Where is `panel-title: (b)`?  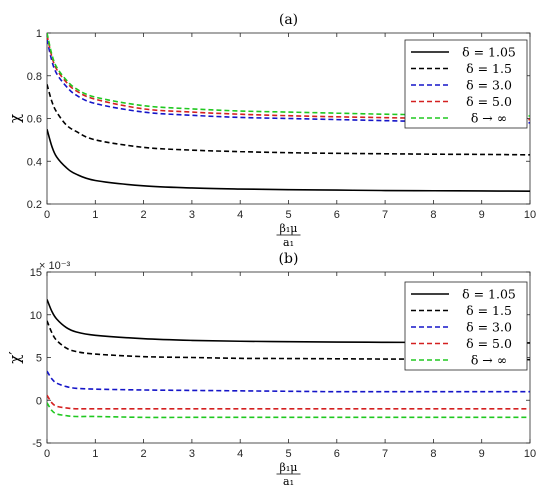
panel-title: (b) is located at coordinates (289, 259).